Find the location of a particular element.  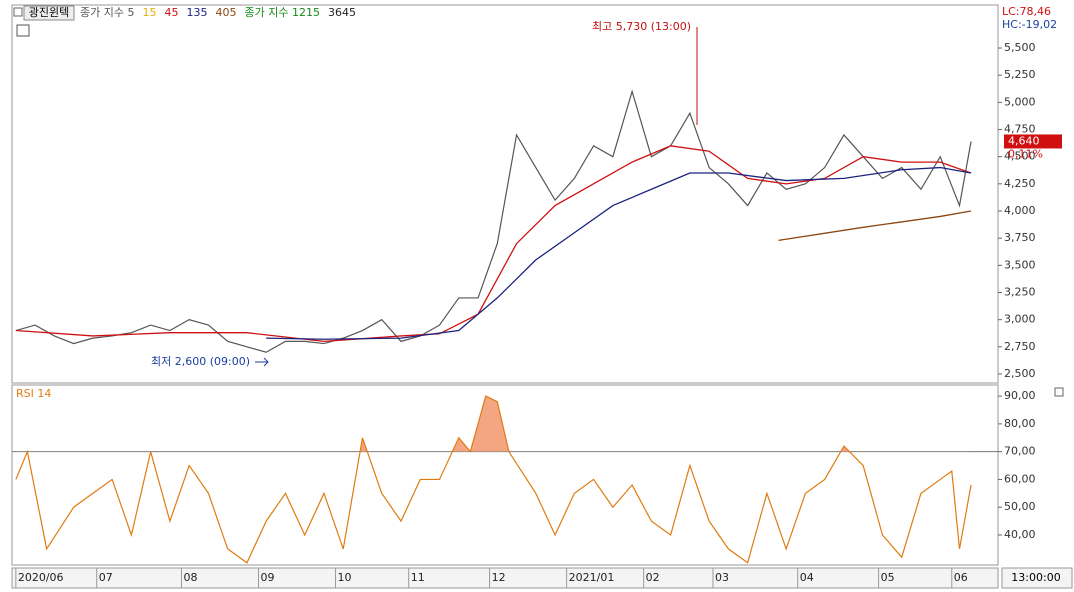

stock-name: 광진윈텍 is located at coordinates (49, 12).